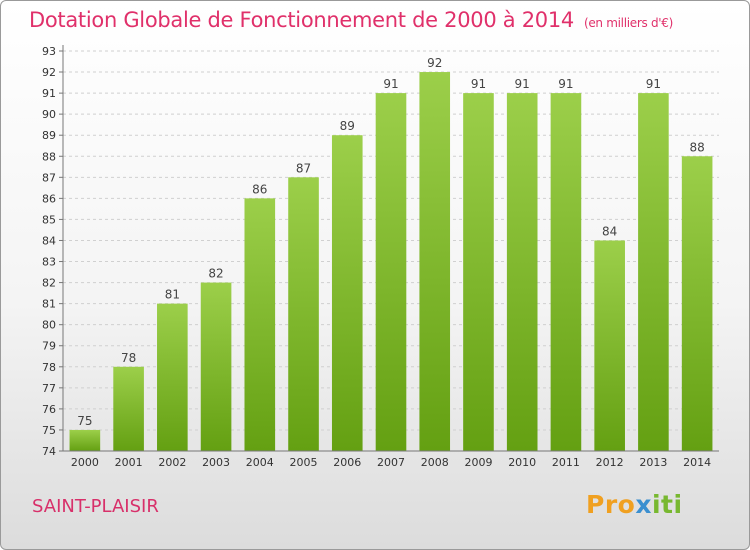 This screenshot has height=550, width=750. What do you see at coordinates (49, 283) in the screenshot?
I see `y-tick-label: 82` at bounding box center [49, 283].